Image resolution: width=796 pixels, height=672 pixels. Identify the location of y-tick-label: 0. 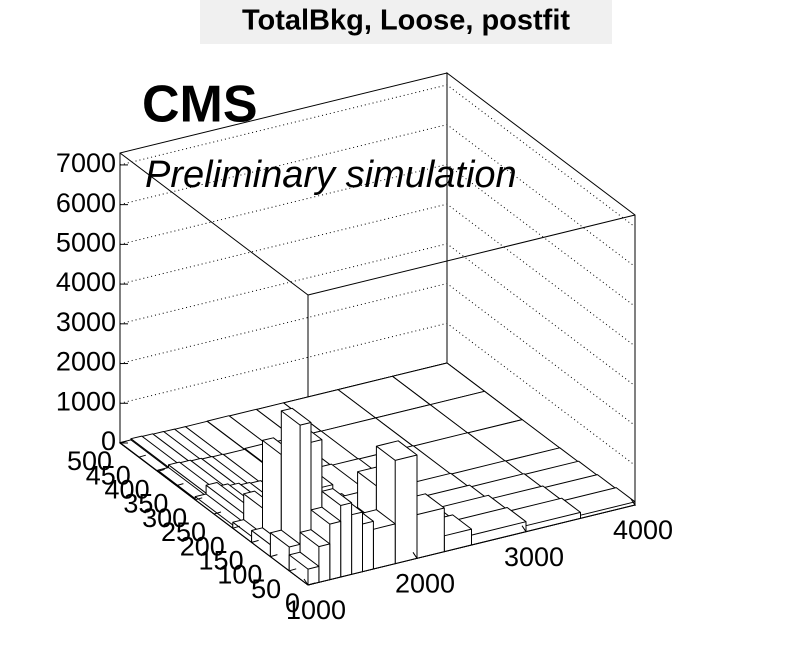
(292, 603).